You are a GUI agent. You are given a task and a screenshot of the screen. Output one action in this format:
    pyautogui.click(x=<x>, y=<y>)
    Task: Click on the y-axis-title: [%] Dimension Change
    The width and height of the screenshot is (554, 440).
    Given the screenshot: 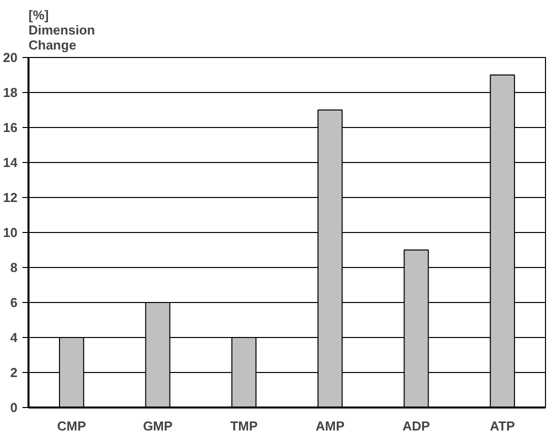 What is the action you would take?
    pyautogui.click(x=62, y=30)
    